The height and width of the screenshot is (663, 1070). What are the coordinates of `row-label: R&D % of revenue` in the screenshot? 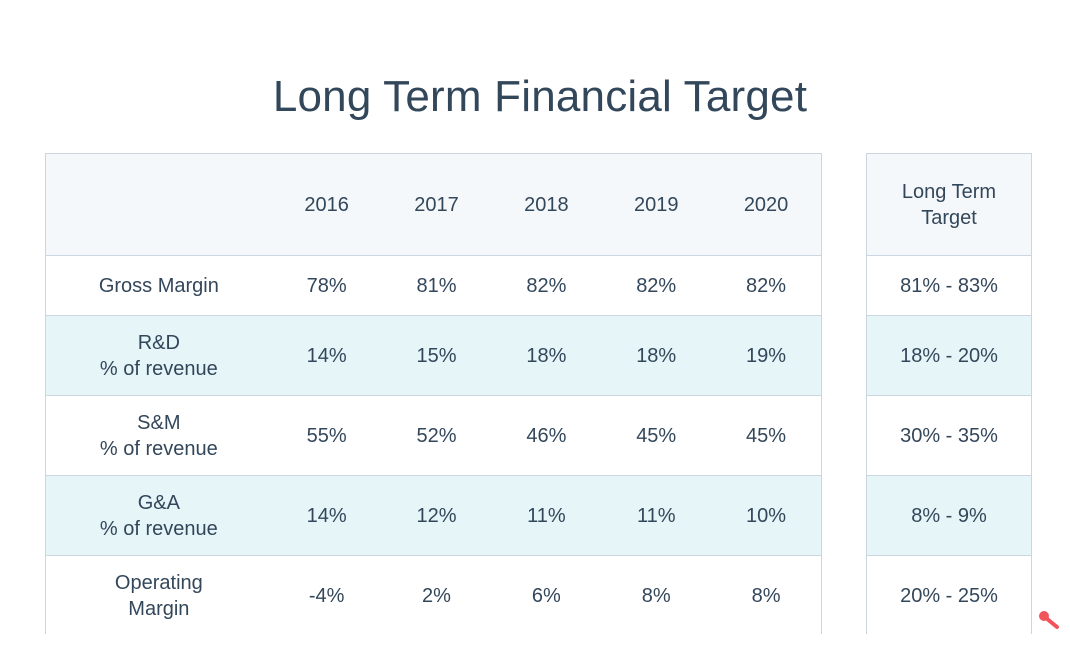 It's located at (159, 356).